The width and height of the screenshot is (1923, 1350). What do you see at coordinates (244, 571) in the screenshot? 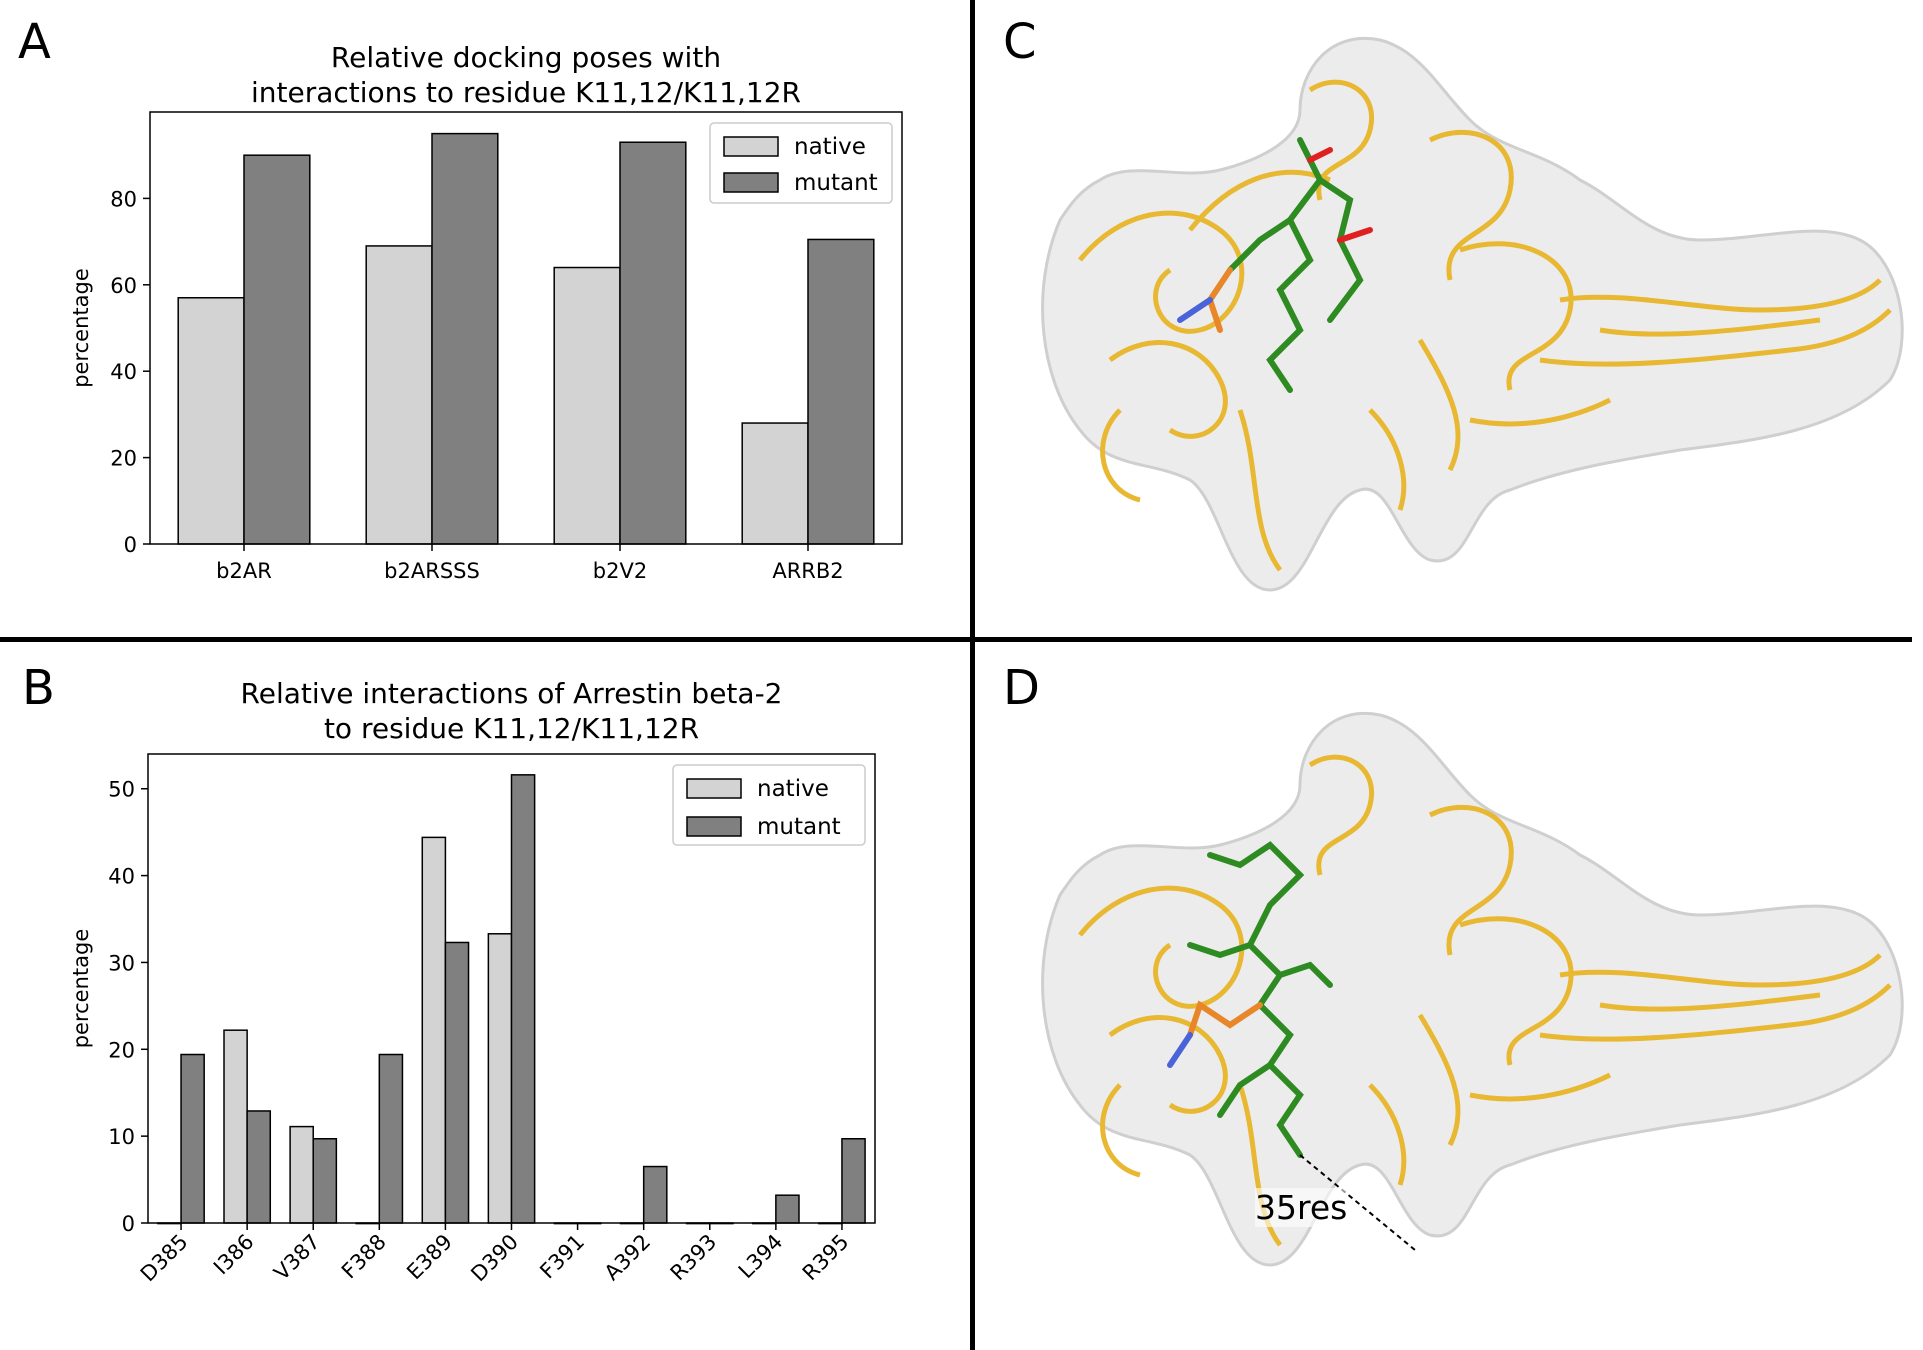
I see `x-tick-label: b2AR` at bounding box center [244, 571].